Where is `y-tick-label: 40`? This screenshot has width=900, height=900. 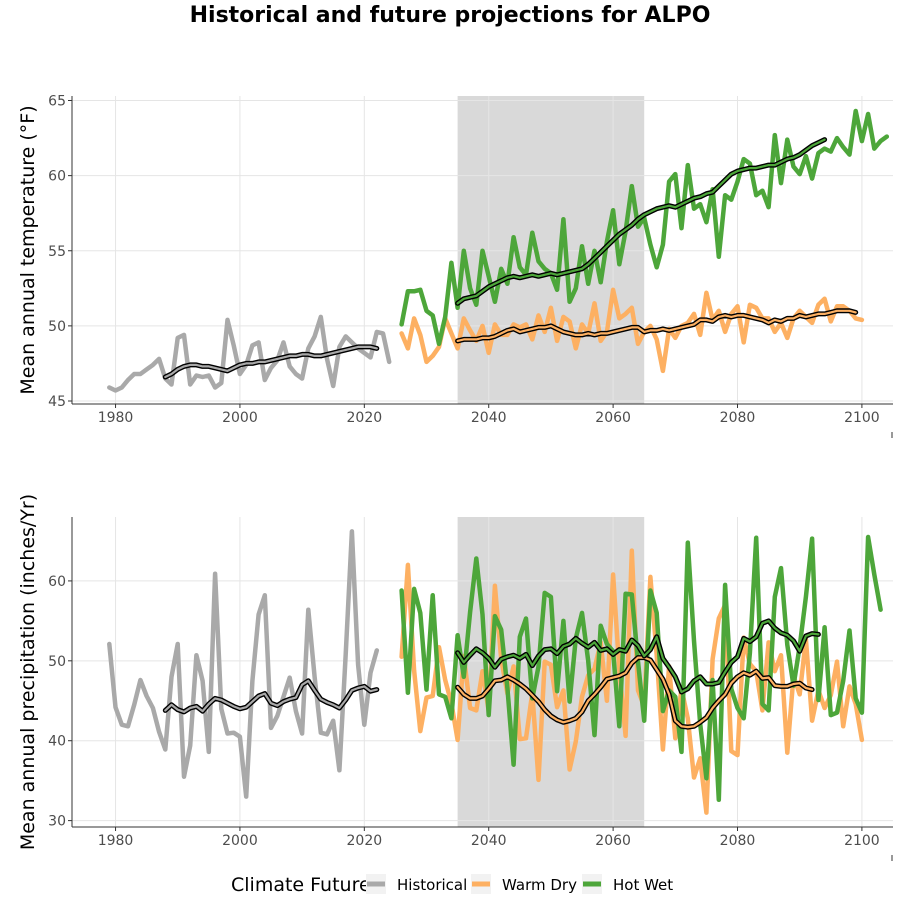
y-tick-label: 40 is located at coordinates (57, 742).